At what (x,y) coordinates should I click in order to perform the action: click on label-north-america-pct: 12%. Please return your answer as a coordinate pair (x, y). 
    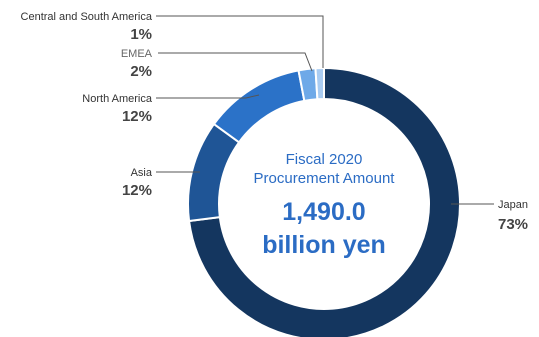
    Looking at the image, I should click on (137, 116).